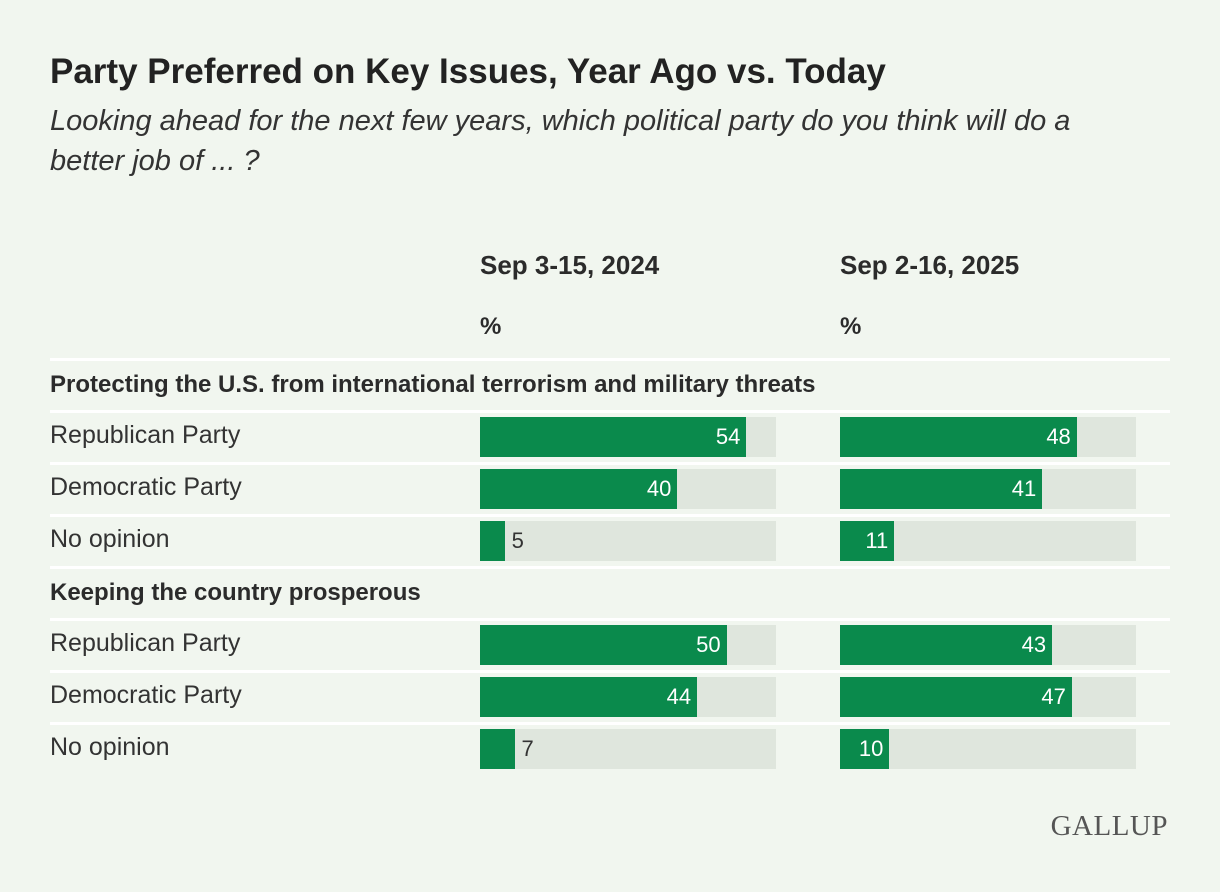 This screenshot has height=892, width=1220. What do you see at coordinates (728, 436) in the screenshot?
I see `bar-value-label: 54` at bounding box center [728, 436].